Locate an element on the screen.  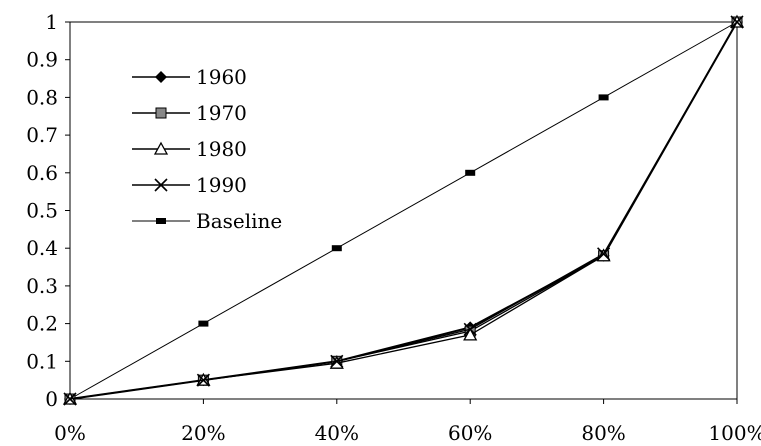
x-tick-label: 0% is located at coordinates (70, 433).